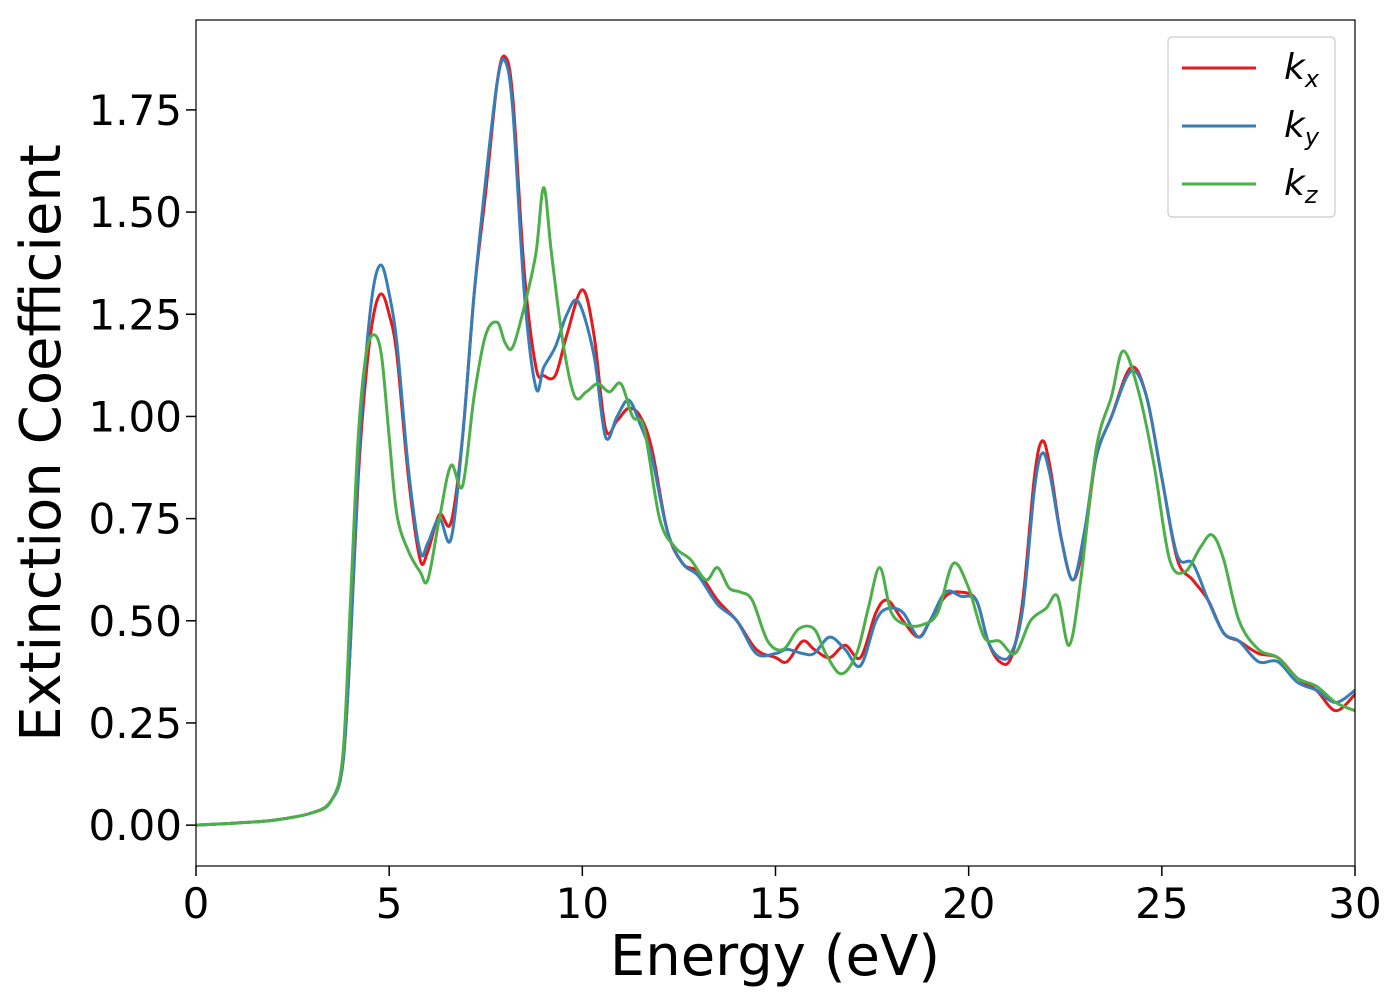 Image resolution: width=1400 pixels, height=1000 pixels. I want to click on x-tick-label: 10, so click(582, 903).